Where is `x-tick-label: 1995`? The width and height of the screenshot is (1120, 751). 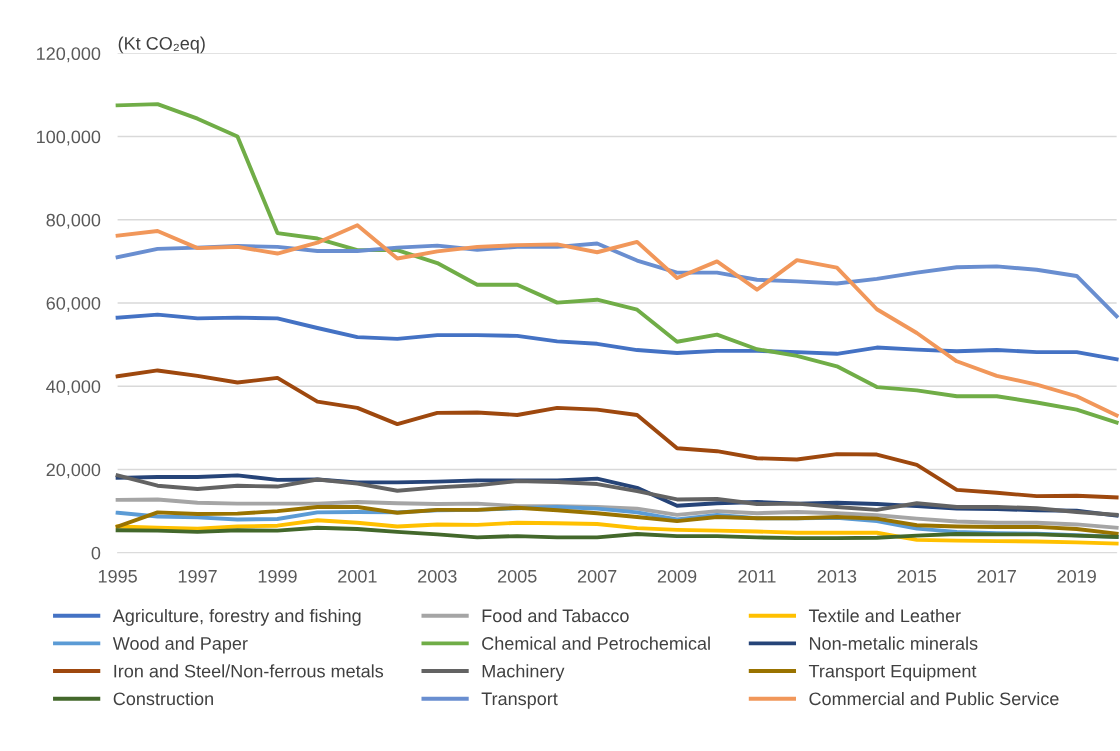
x-tick-label: 1995 is located at coordinates (117, 576).